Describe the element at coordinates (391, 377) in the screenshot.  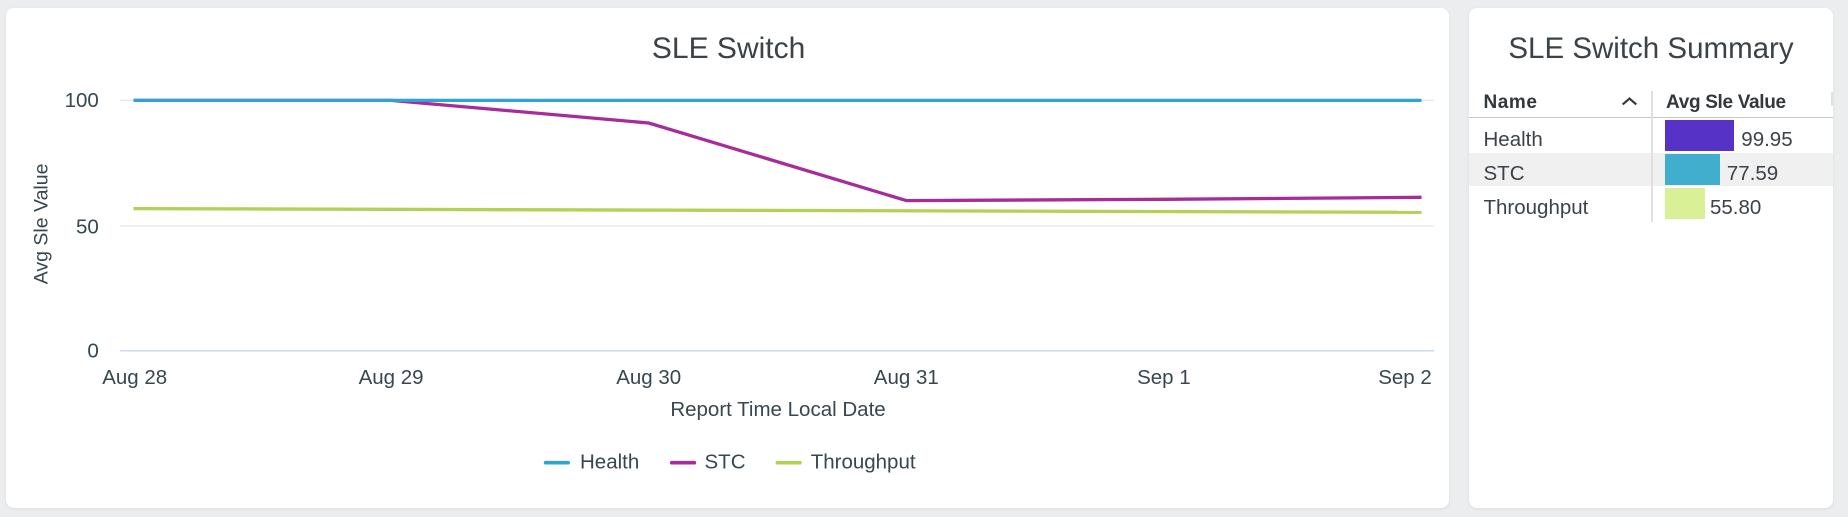
I see `svg-text: Aug 29` at that location.